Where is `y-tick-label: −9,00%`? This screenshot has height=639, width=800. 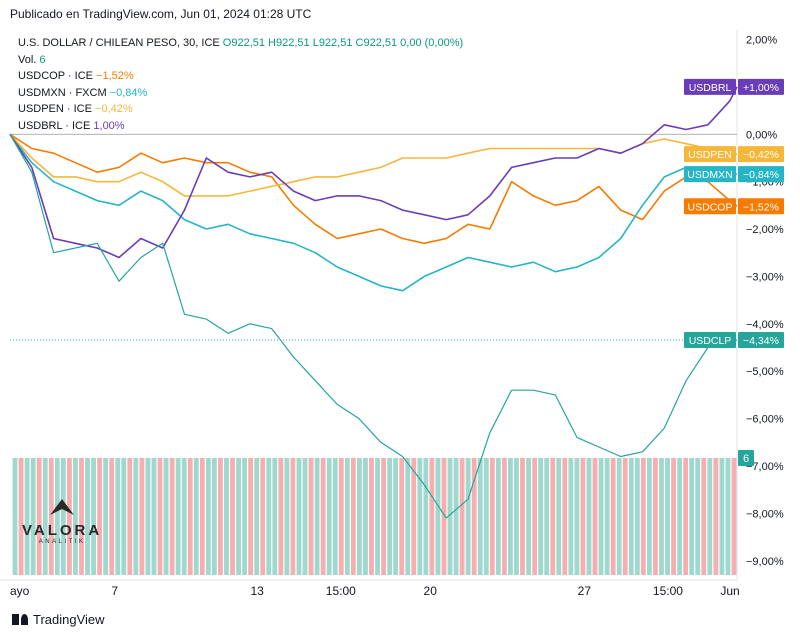
y-tick-label: −9,00% is located at coordinates (765, 562).